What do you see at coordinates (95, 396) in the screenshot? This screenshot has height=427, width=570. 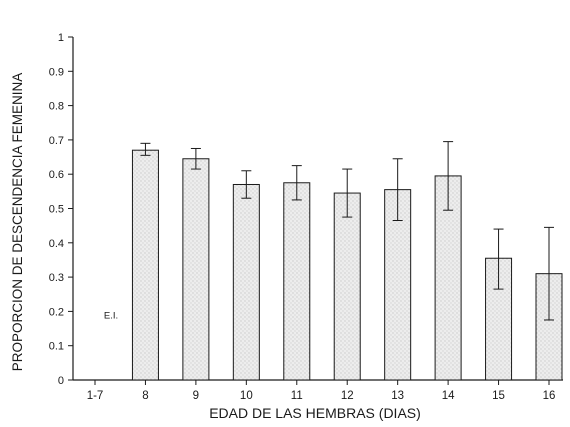 I see `x-tick-label: 1-7` at bounding box center [95, 396].